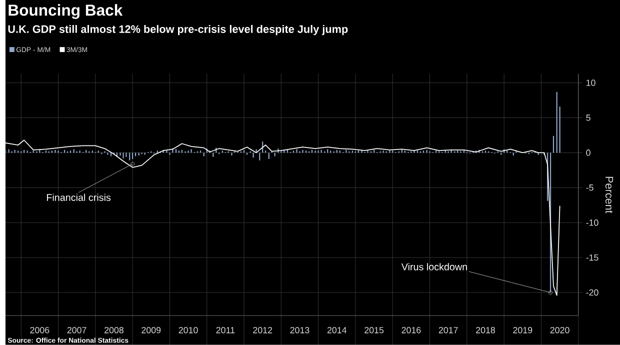 The image size is (620, 345). I want to click on x-tick-label: 2013, so click(300, 330).